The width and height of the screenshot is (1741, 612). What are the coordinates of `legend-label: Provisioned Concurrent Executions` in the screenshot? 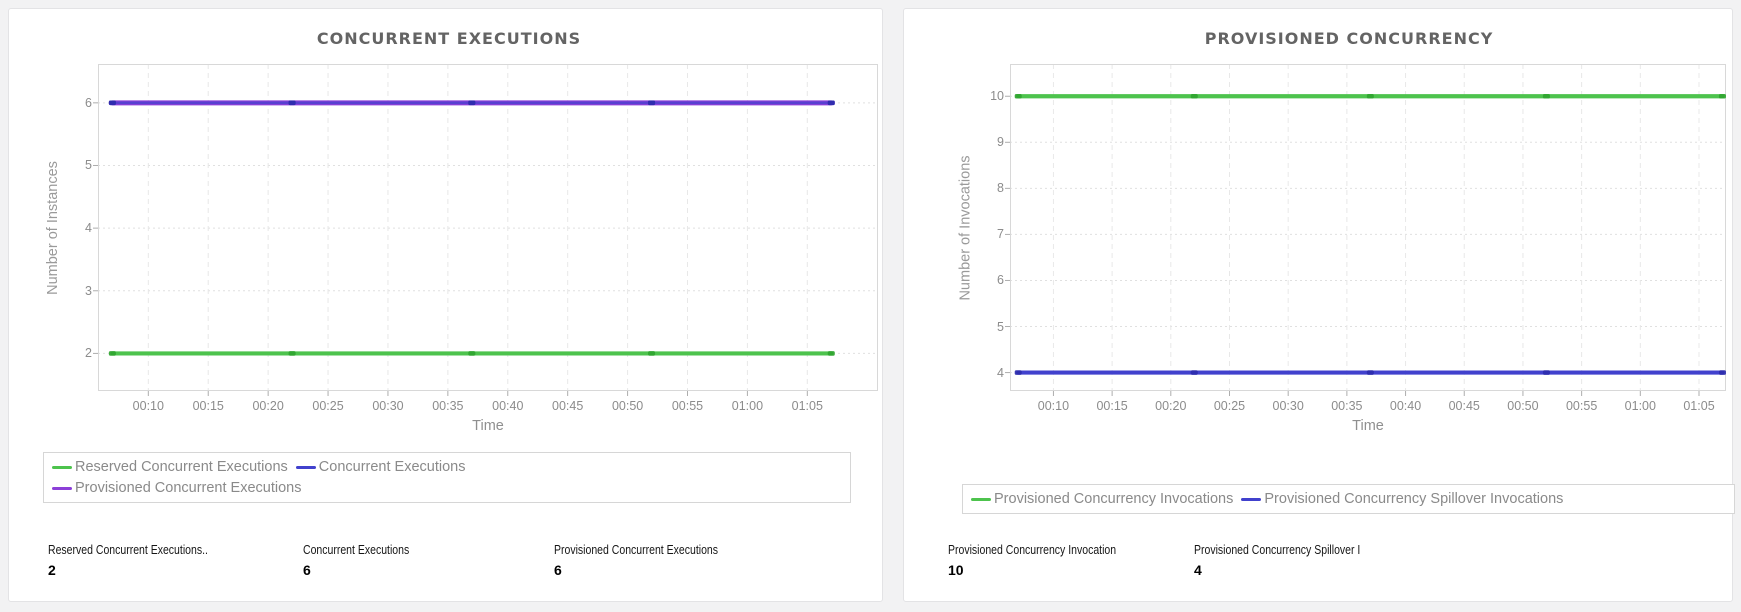 It's located at (188, 488).